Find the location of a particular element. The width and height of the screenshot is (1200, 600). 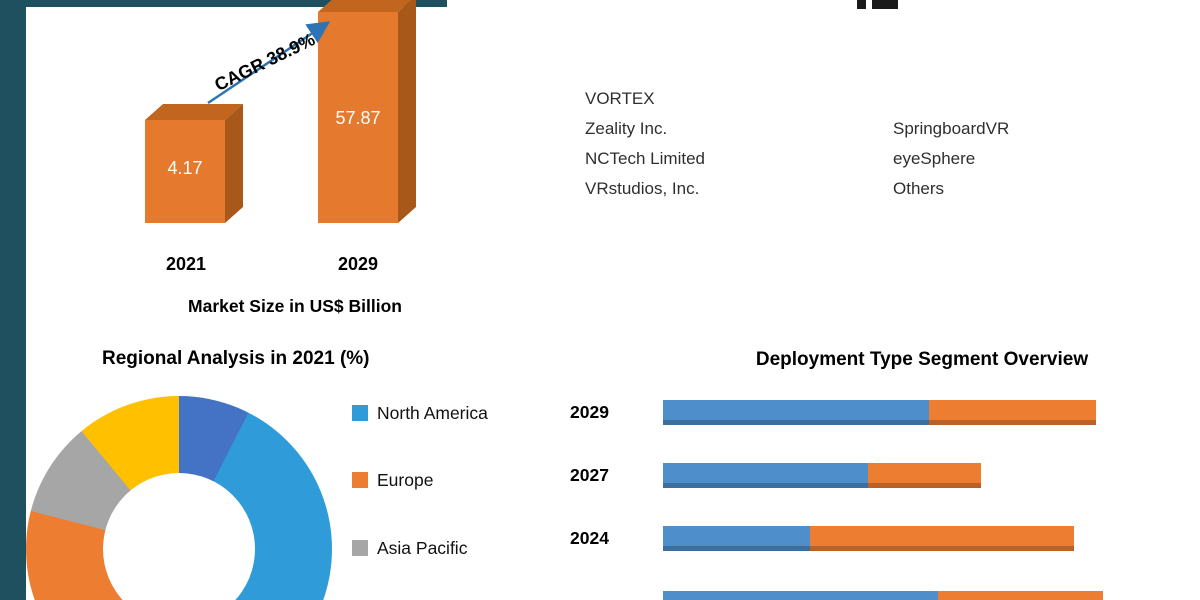

stacked-bar-row-2027: 2027 is located at coordinates (775, 475).